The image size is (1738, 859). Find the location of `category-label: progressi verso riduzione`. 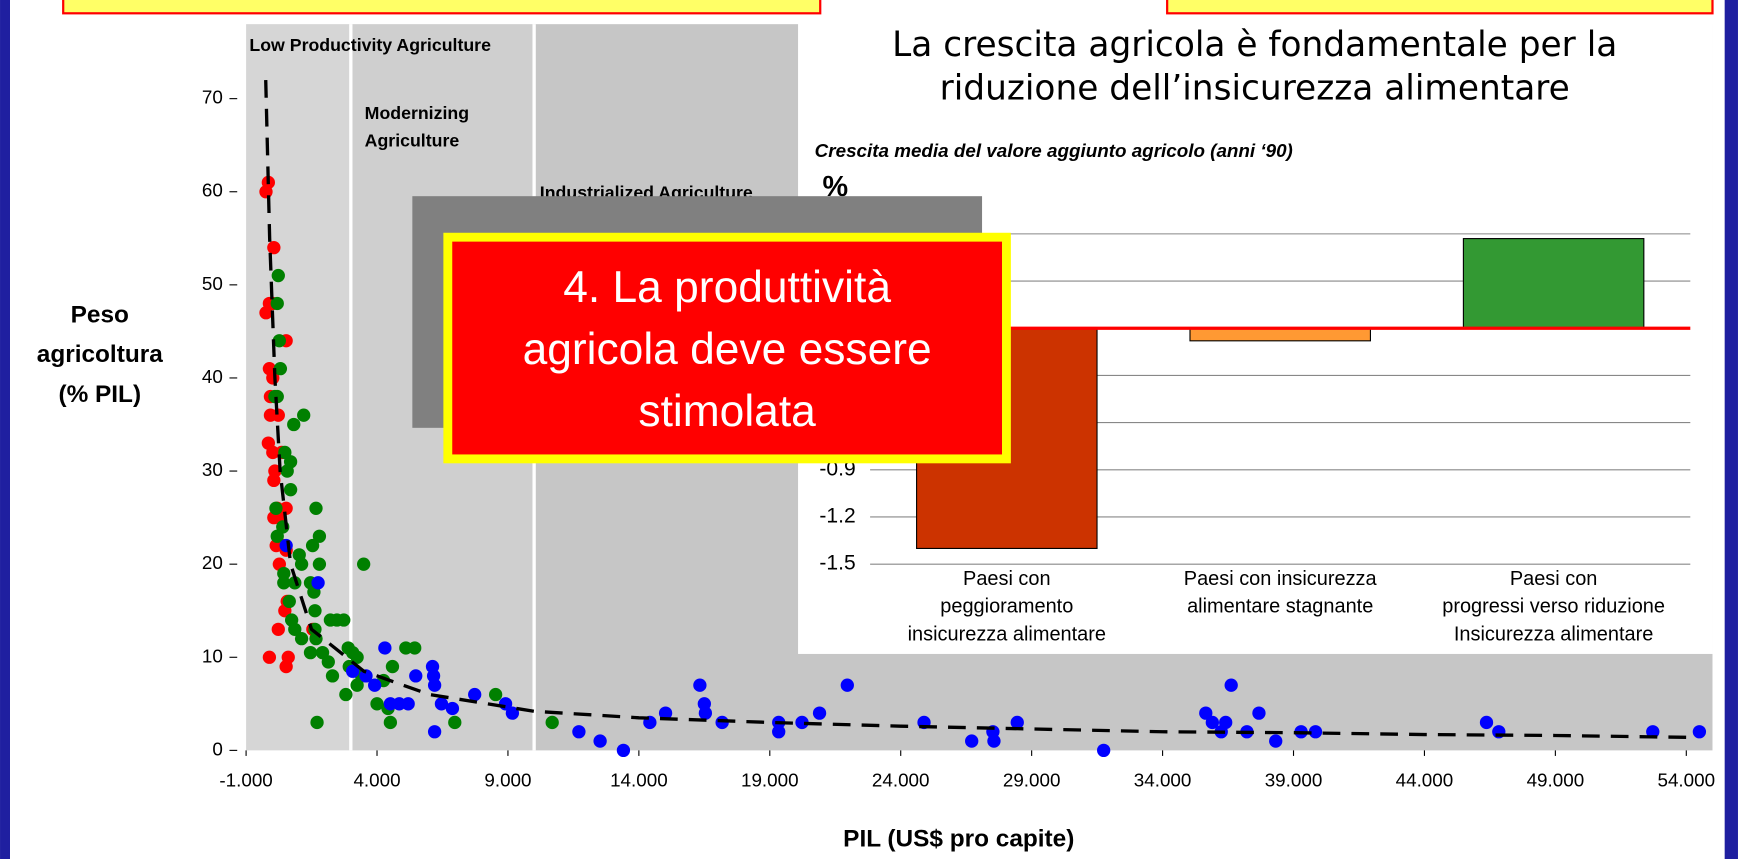

category-label: progressi verso riduzione is located at coordinates (1553, 607).